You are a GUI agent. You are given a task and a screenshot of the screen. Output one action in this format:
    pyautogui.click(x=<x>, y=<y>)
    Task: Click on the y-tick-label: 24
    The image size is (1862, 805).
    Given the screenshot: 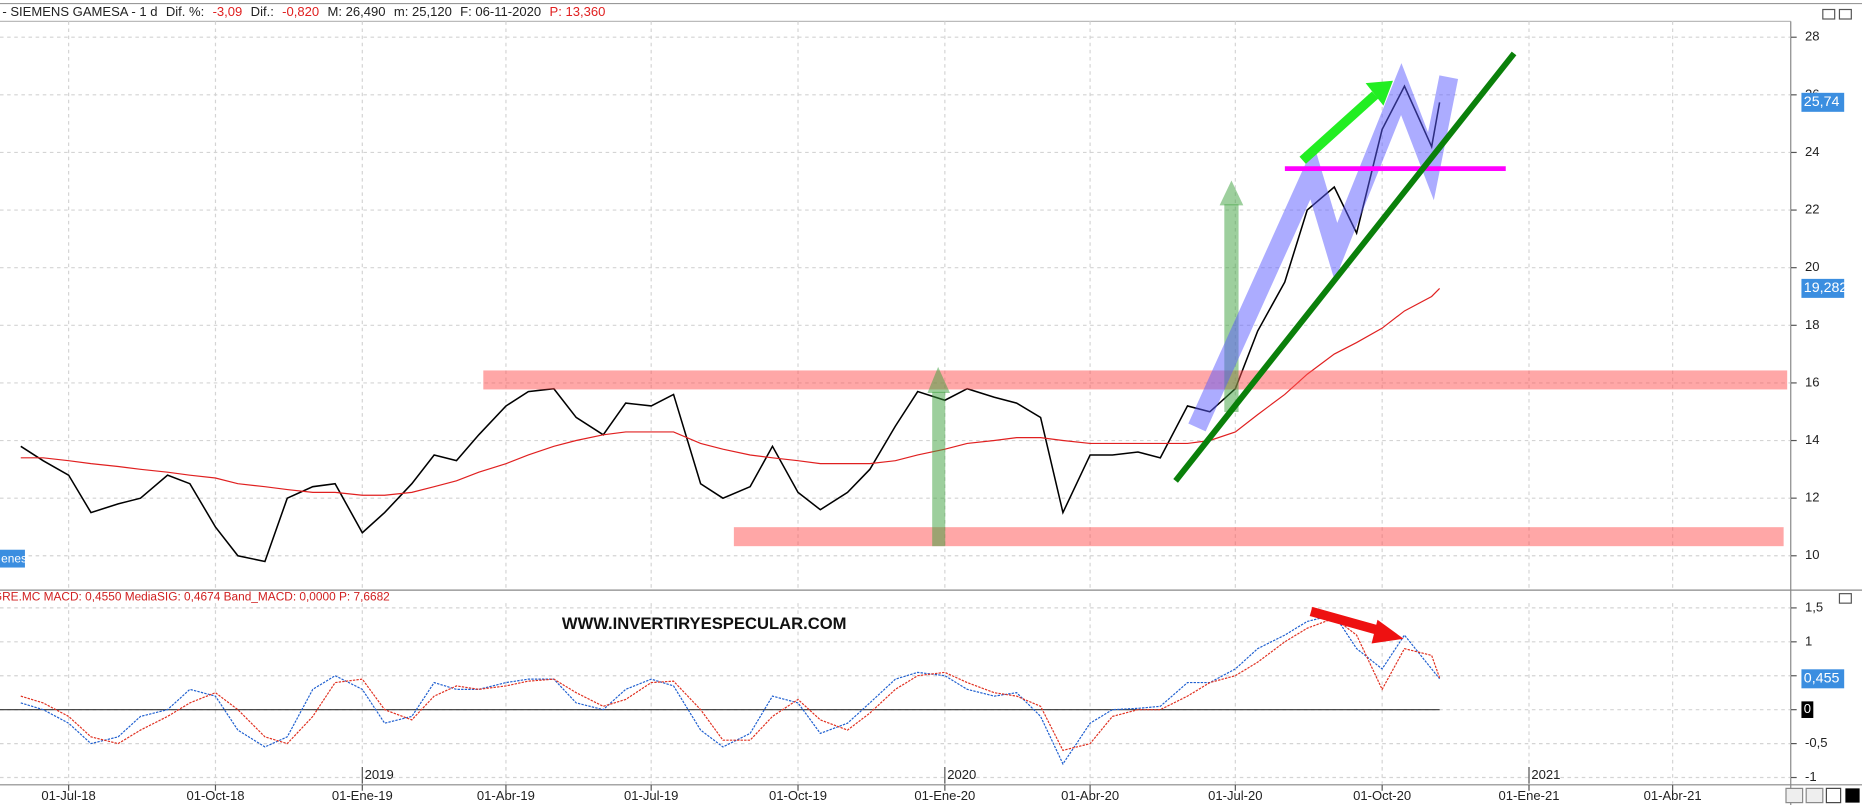 What is the action you would take?
    pyautogui.click(x=1812, y=151)
    